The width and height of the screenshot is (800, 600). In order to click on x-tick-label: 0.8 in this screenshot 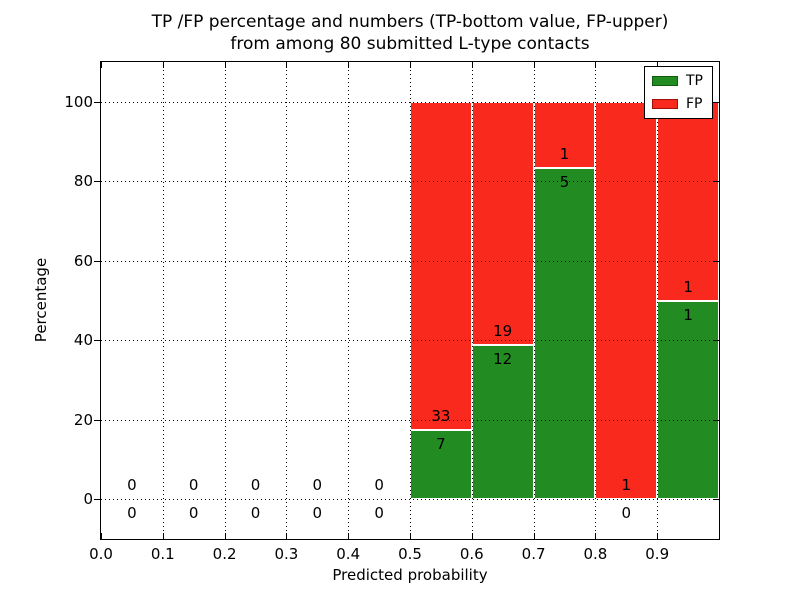, I will do `click(595, 554)`.